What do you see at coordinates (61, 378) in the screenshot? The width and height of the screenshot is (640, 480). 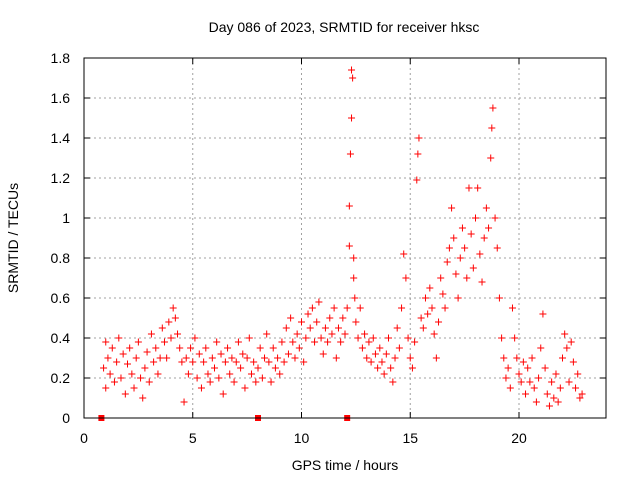 I see `y-tick-label: 0.2` at bounding box center [61, 378].